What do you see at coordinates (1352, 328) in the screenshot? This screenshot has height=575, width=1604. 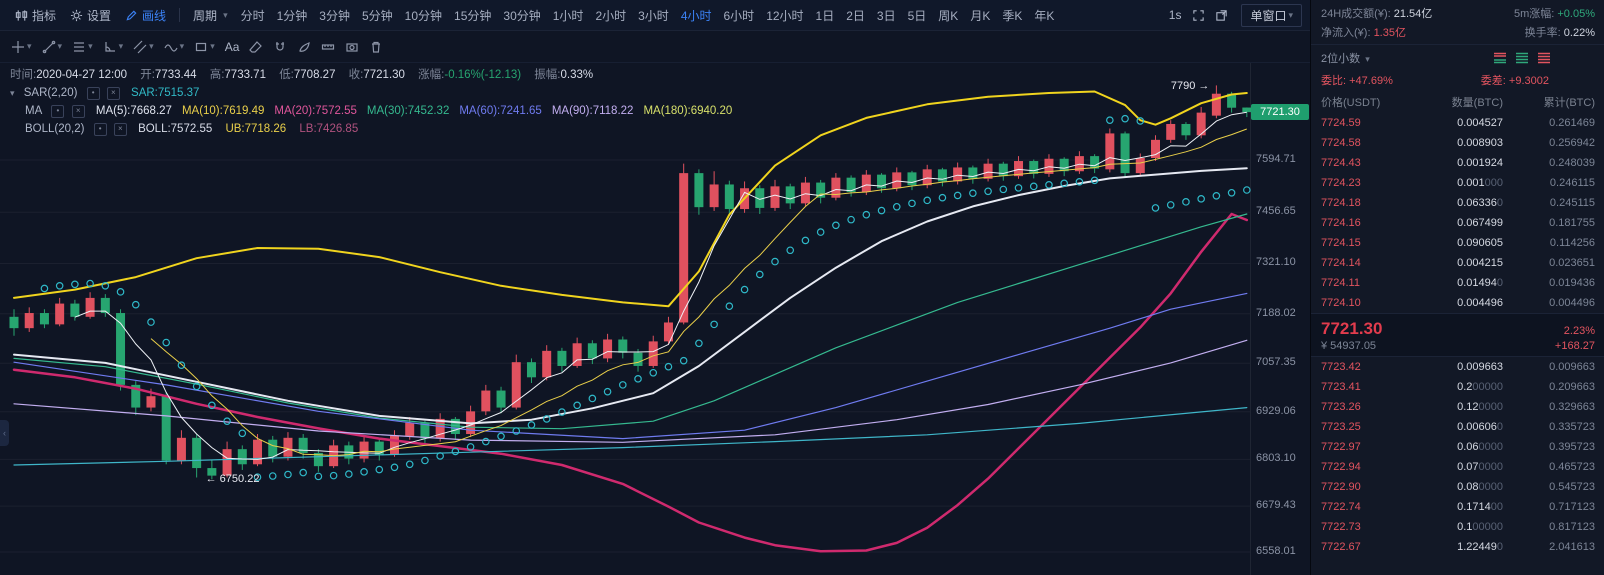 I see `last-price: 7721.30` at bounding box center [1352, 328].